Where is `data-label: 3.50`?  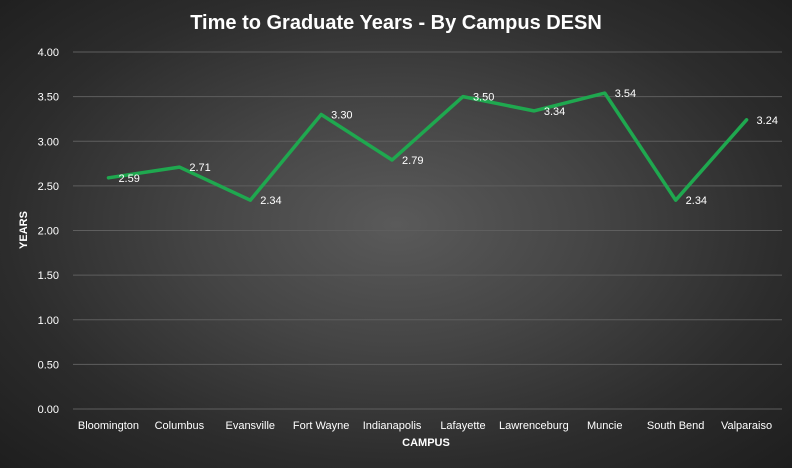
data-label: 3.50 is located at coordinates (483, 98).